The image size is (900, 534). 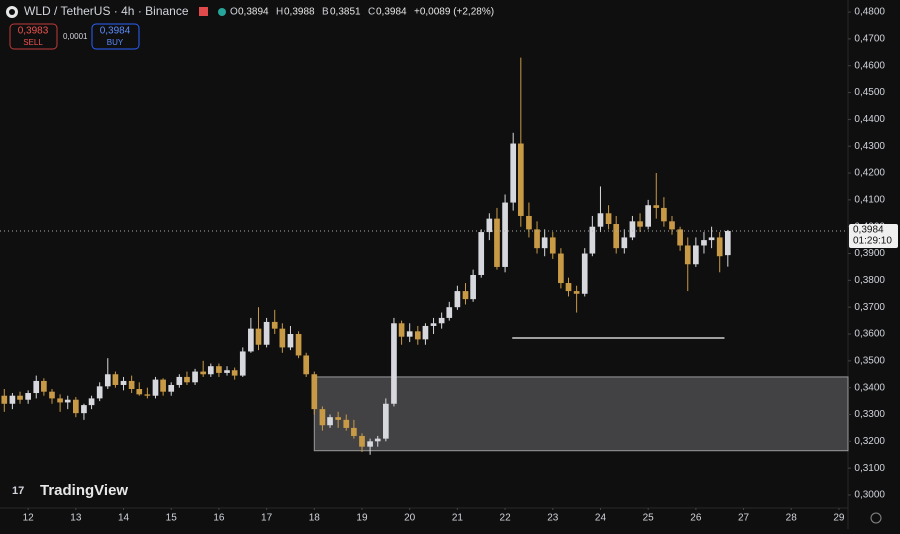 What do you see at coordinates (267, 518) in the screenshot?
I see `x-tick-label: 17` at bounding box center [267, 518].